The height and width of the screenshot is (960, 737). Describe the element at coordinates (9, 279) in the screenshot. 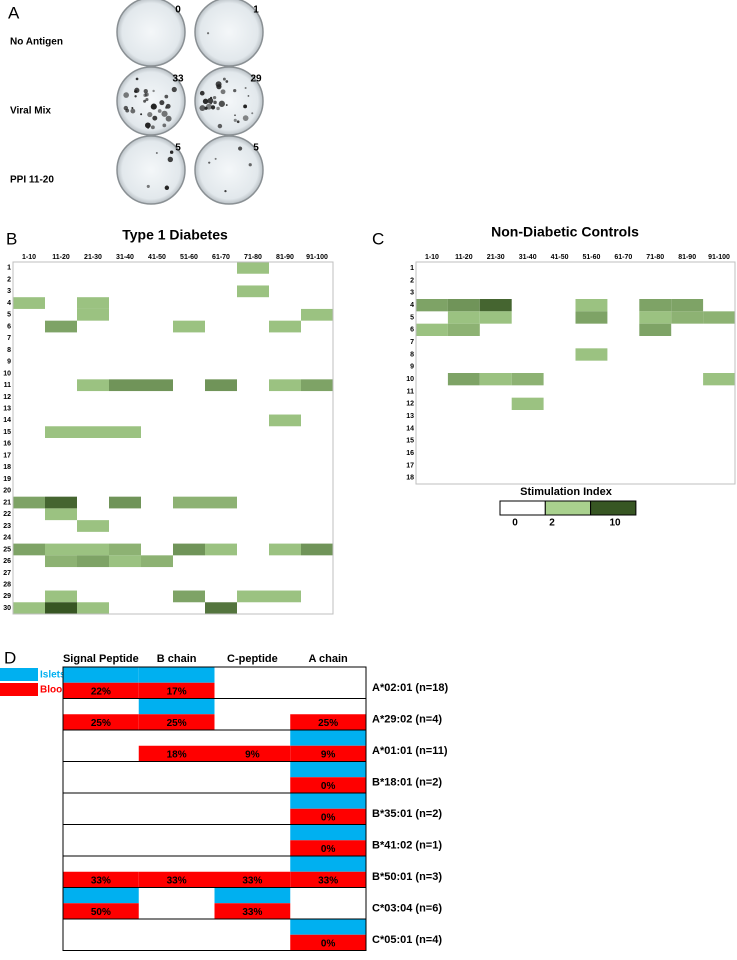

I see `row-label: 2` at that location.